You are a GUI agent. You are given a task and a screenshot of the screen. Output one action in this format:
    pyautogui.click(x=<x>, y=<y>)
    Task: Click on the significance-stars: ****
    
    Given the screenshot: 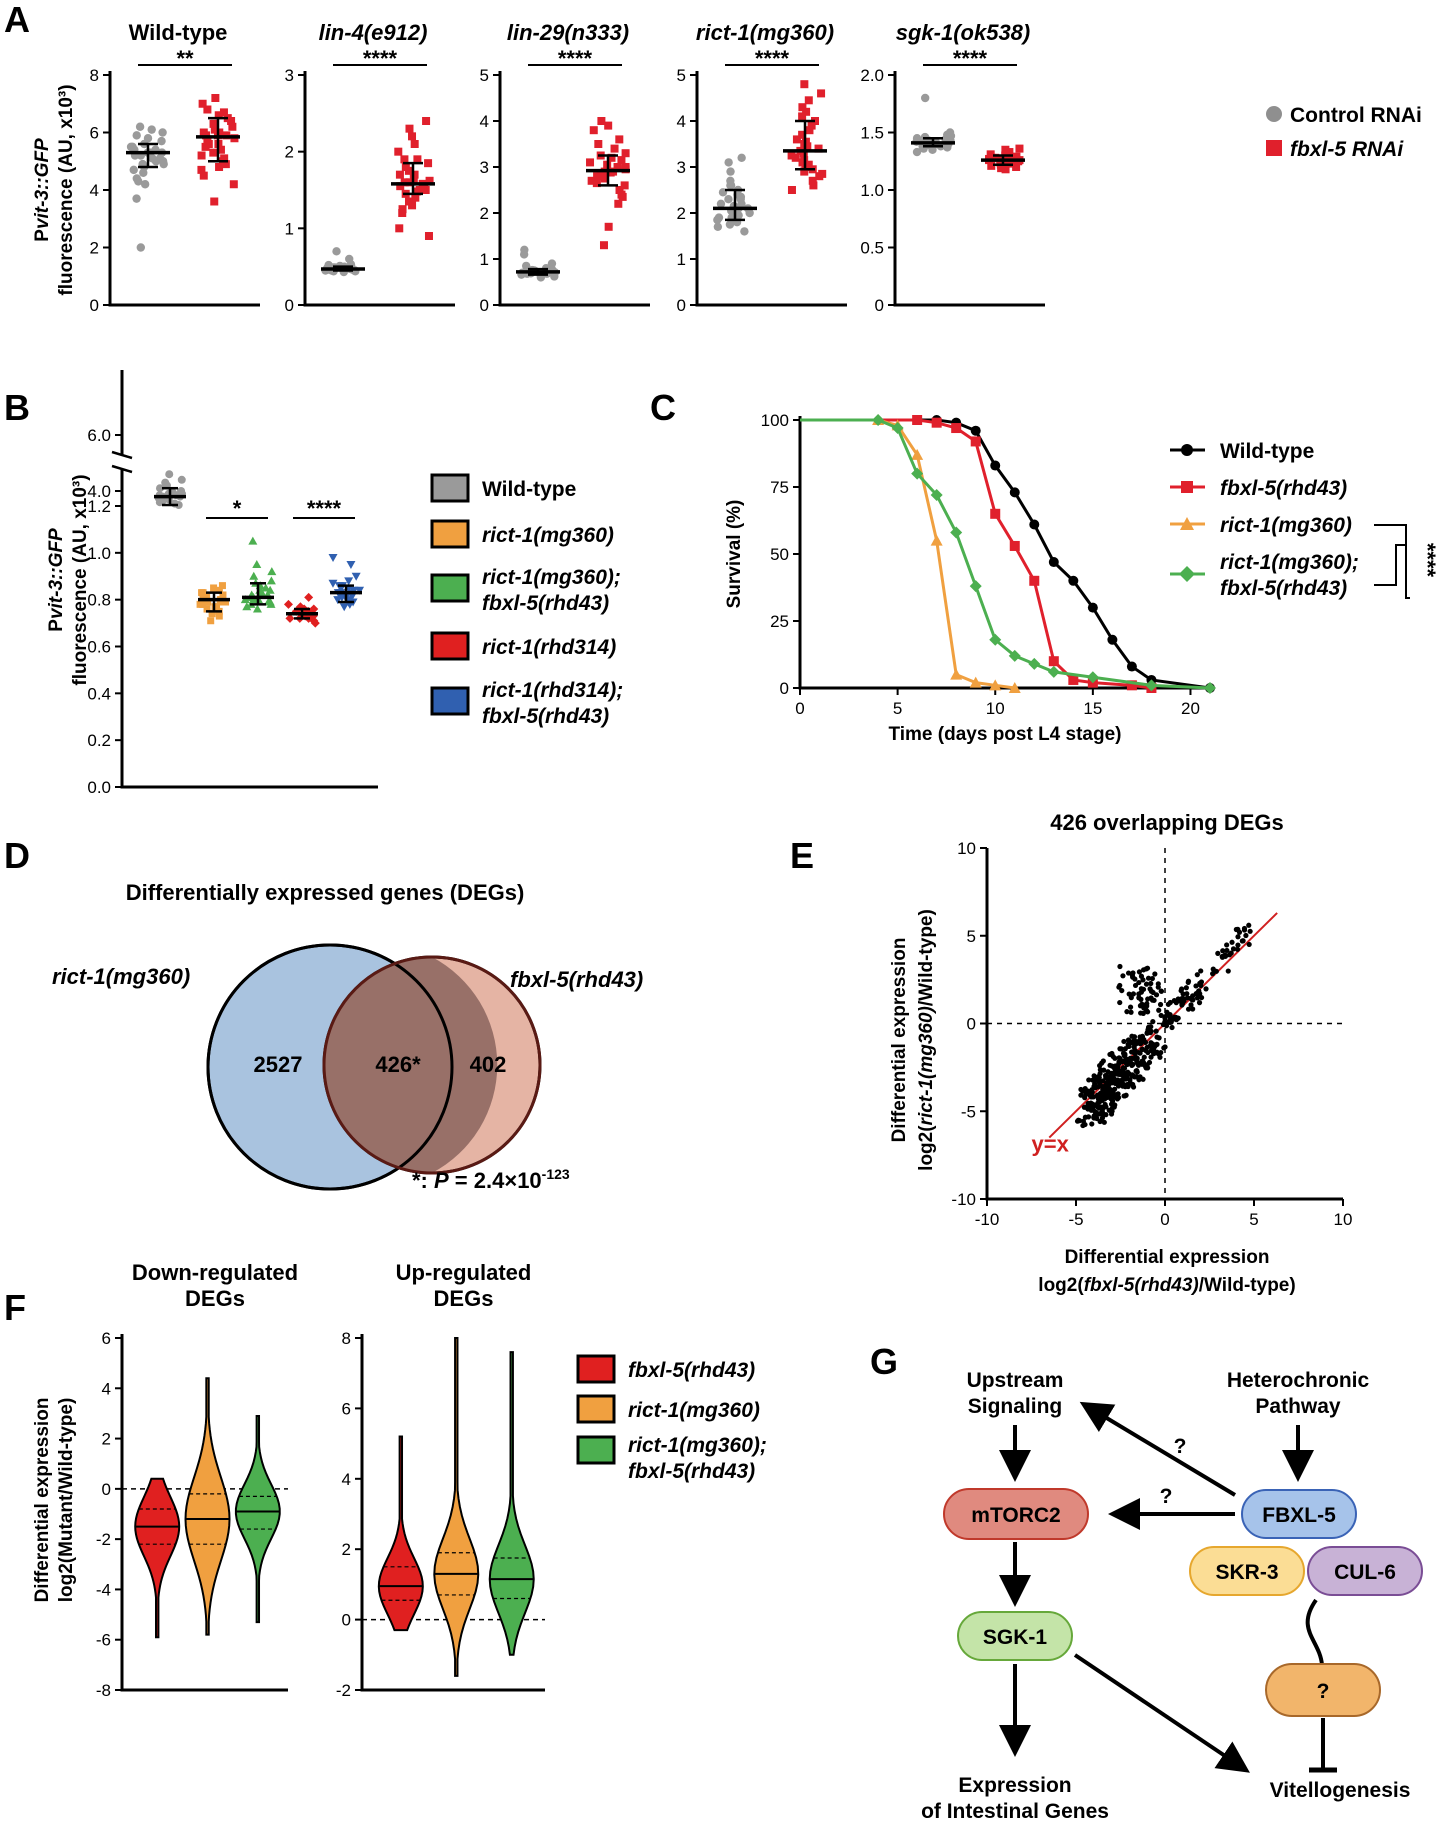 What is the action you would take?
    pyautogui.click(x=772, y=58)
    